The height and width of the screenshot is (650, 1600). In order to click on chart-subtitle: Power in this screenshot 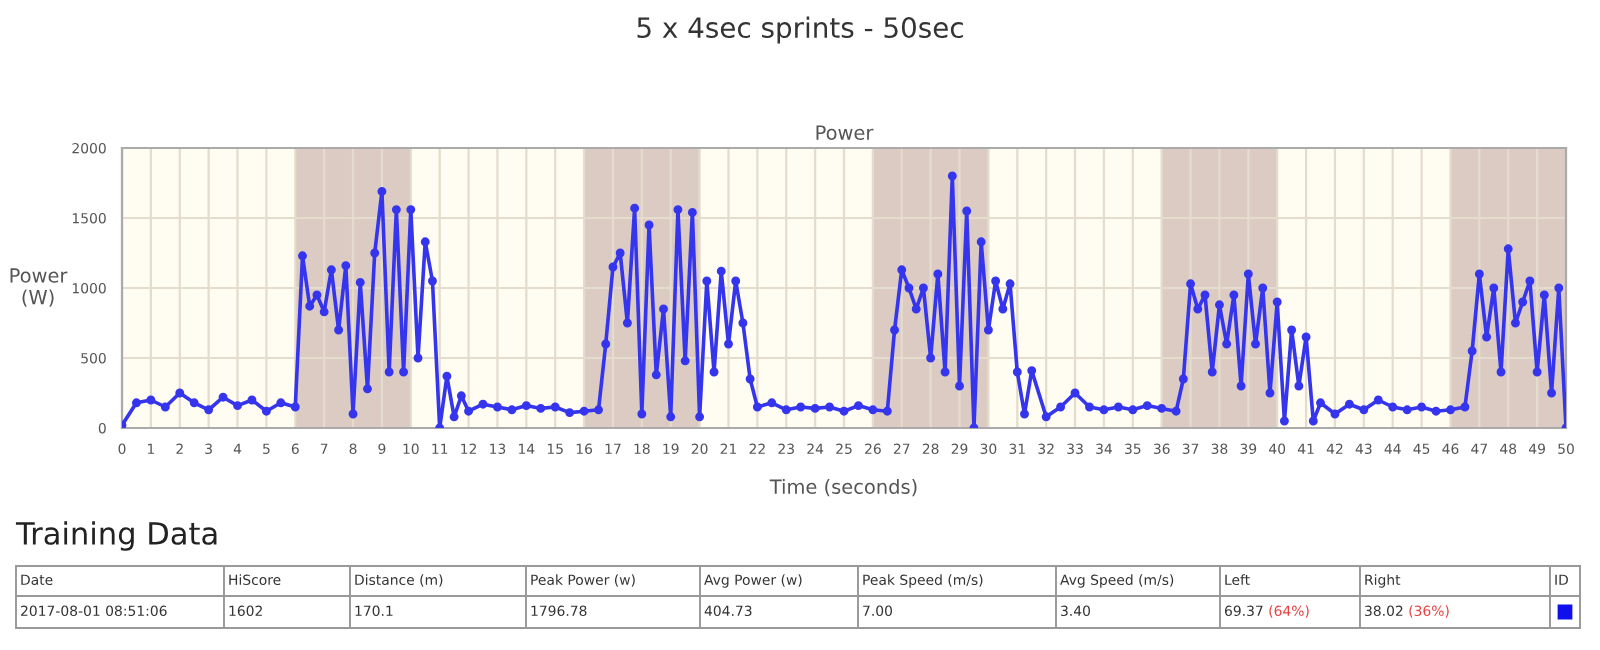, I will do `click(845, 132)`.